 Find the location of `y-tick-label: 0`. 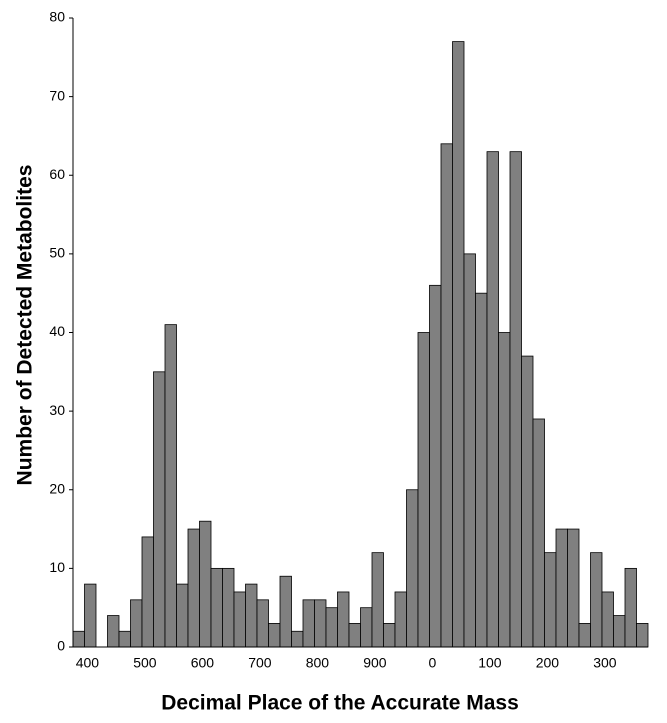

y-tick-label: 0 is located at coordinates (61, 646).